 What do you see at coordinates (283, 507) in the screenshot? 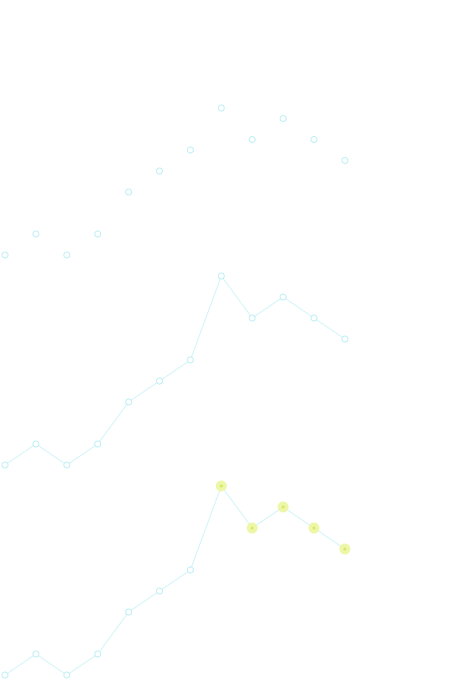
I see `series-2-point-9-center` at bounding box center [283, 507].